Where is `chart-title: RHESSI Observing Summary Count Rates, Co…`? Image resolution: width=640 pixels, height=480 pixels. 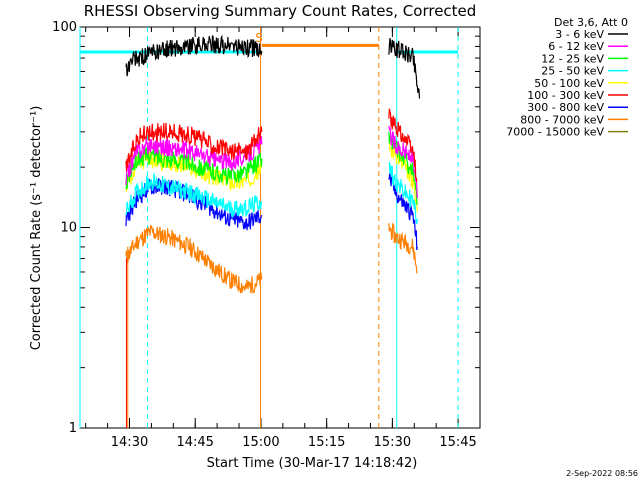
chart-title: RHESSI Observing Summary Count Rates, Co… is located at coordinates (280, 11).